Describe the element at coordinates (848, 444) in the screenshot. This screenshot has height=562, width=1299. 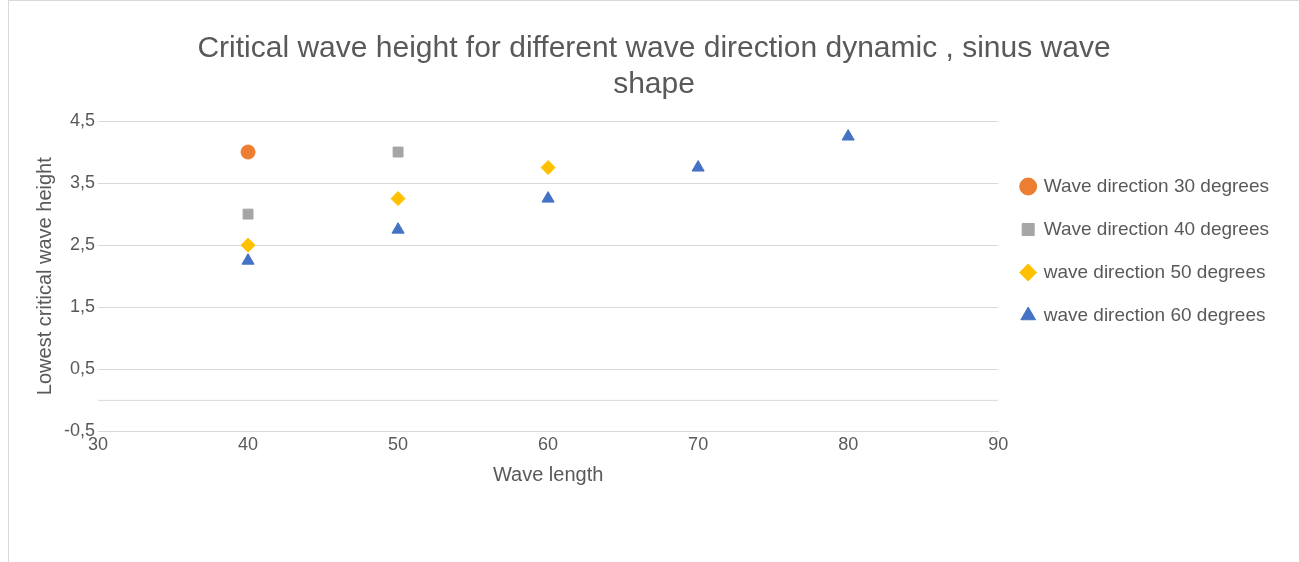
I see `x-tick-label: 80` at that location.